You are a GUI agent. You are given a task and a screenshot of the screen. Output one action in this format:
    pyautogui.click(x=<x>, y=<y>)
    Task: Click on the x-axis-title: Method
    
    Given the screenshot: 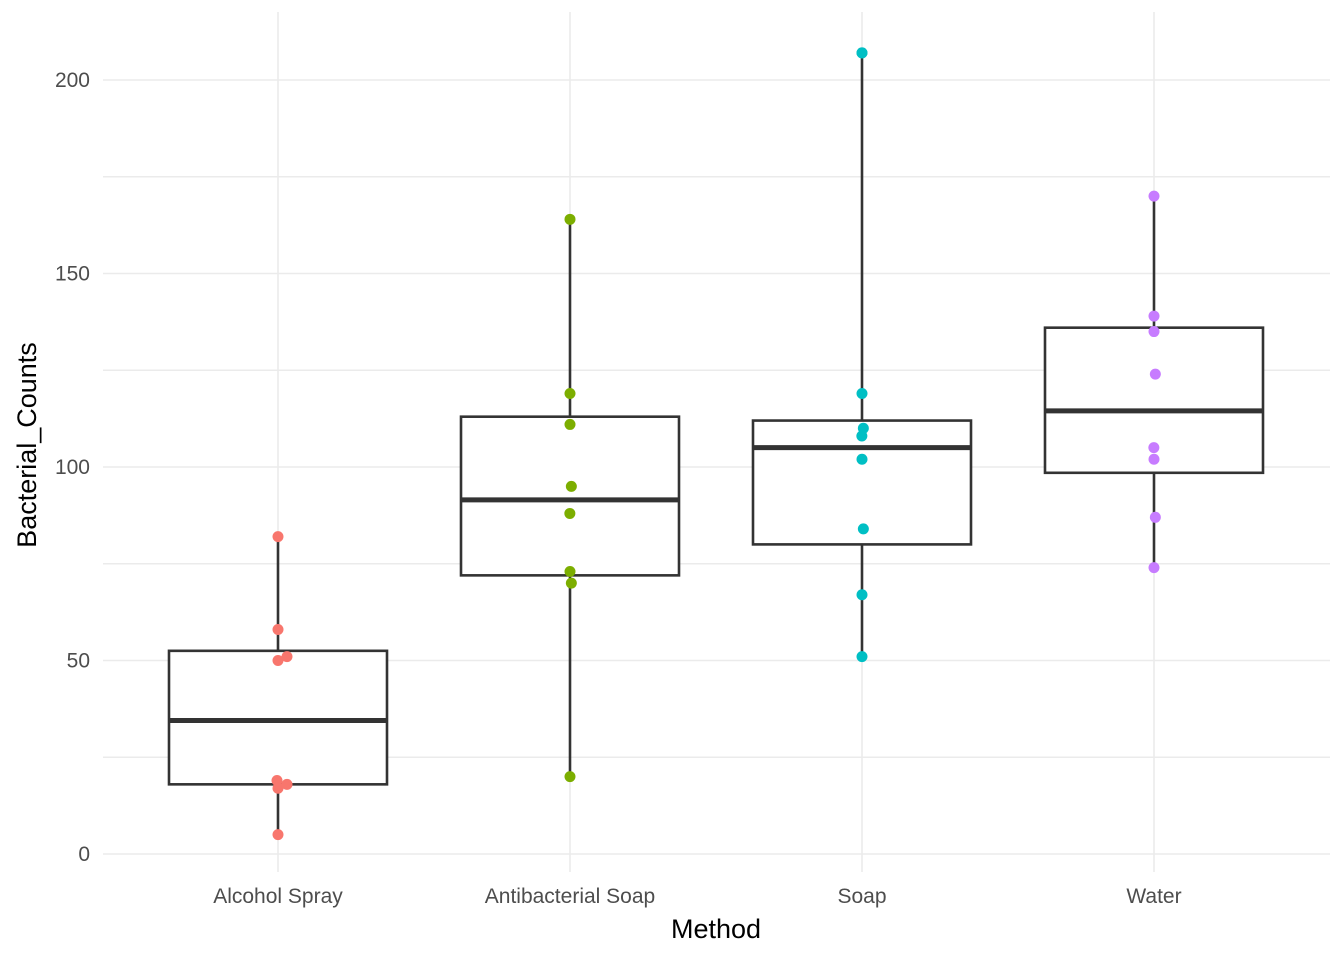 What is the action you would take?
    pyautogui.click(x=716, y=929)
    